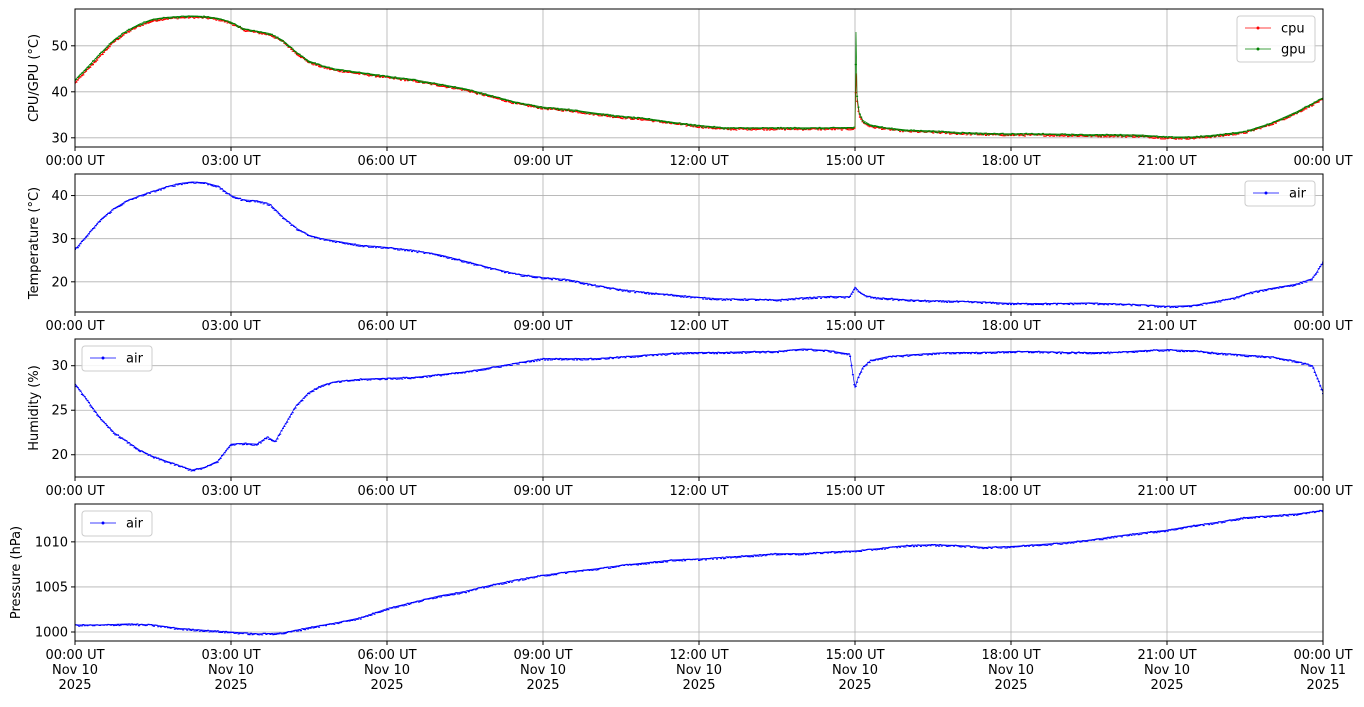 This screenshot has height=707, width=1364. I want to click on legend: cpu gpu, so click(1276, 39).